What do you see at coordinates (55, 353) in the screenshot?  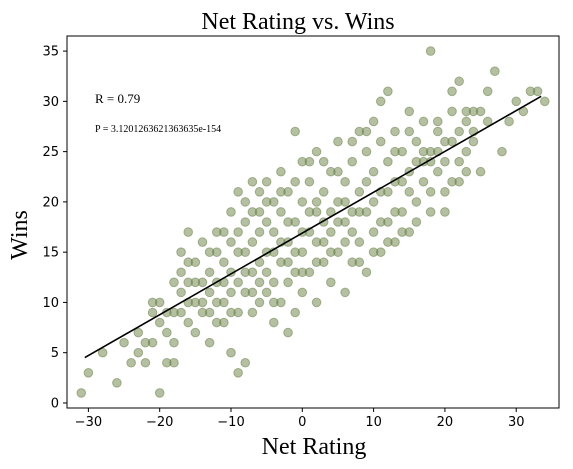 I see `y-tick-label: 5` at bounding box center [55, 353].